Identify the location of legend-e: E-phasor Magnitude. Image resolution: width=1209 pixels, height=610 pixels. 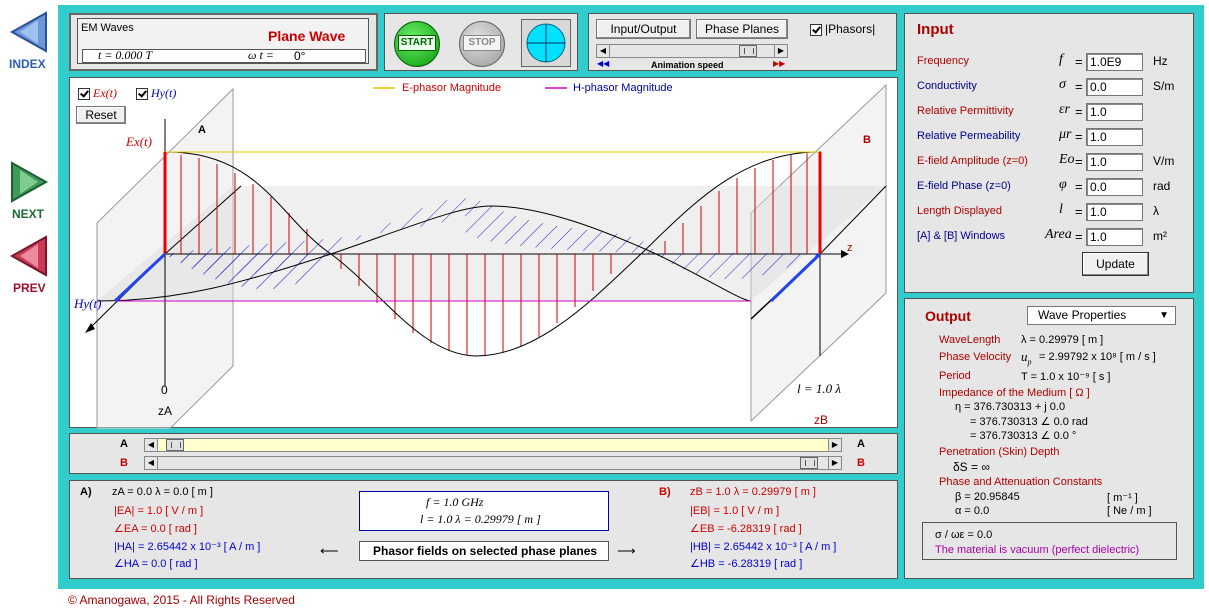
(452, 88).